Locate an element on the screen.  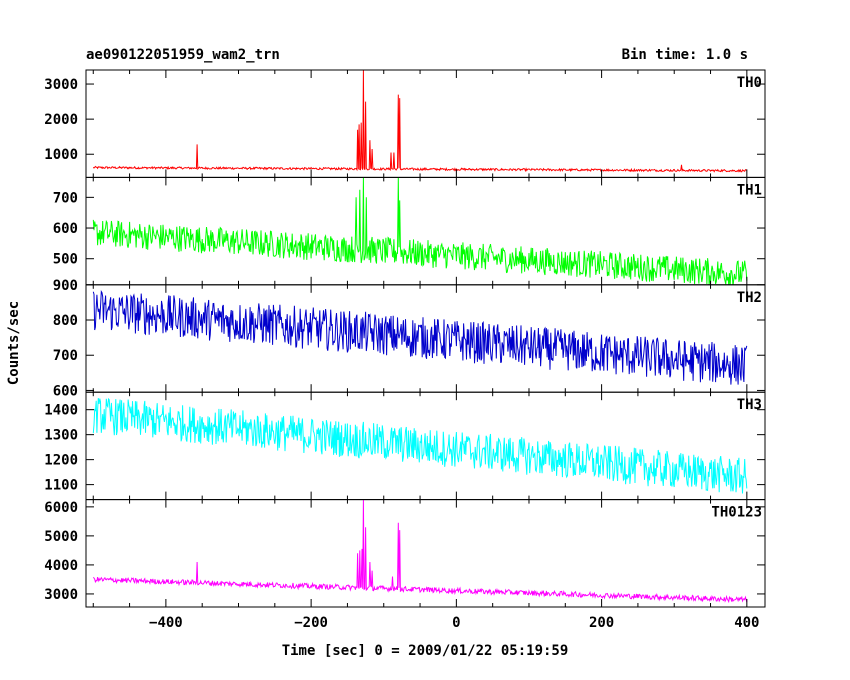
panel-label-th0123: TH0123 is located at coordinates (736, 513).